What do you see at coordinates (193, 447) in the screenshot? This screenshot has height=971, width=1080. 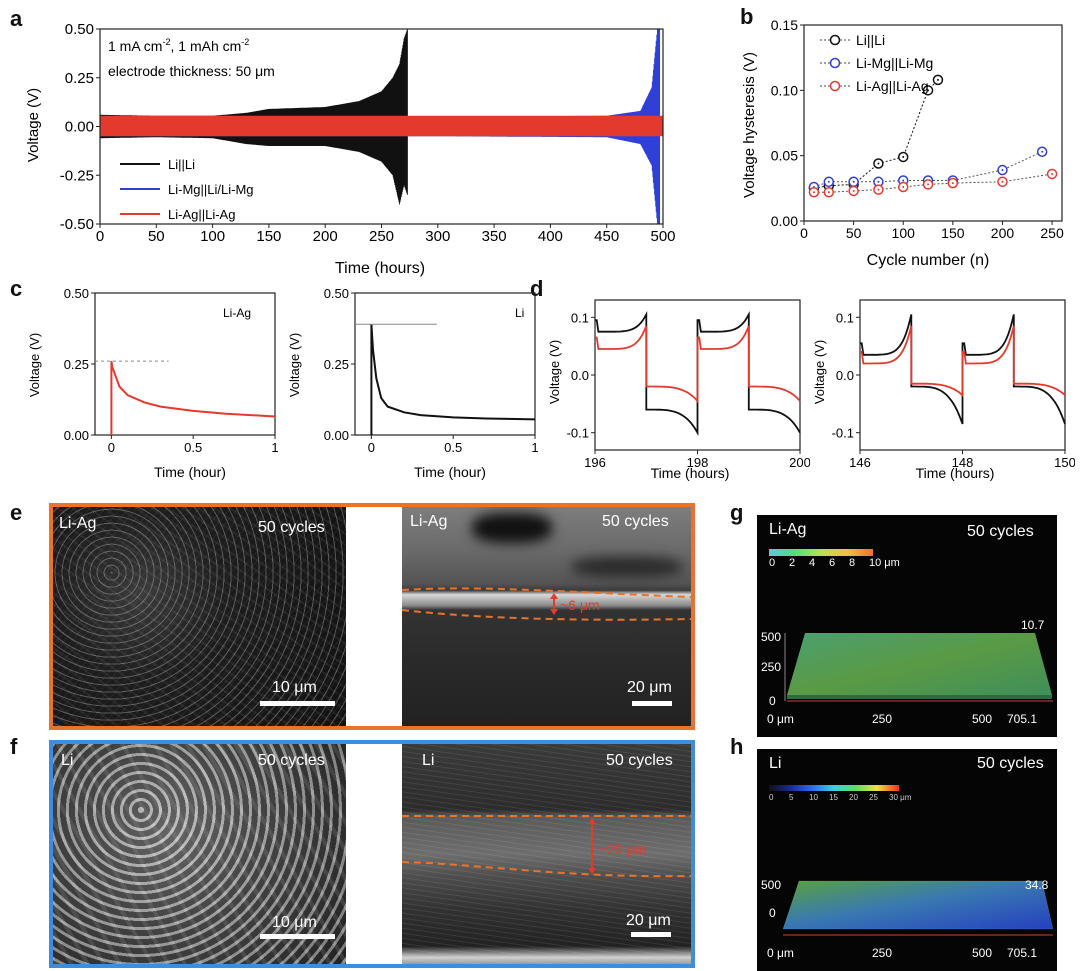 I see `x-tick-label: 0.5` at bounding box center [193, 447].